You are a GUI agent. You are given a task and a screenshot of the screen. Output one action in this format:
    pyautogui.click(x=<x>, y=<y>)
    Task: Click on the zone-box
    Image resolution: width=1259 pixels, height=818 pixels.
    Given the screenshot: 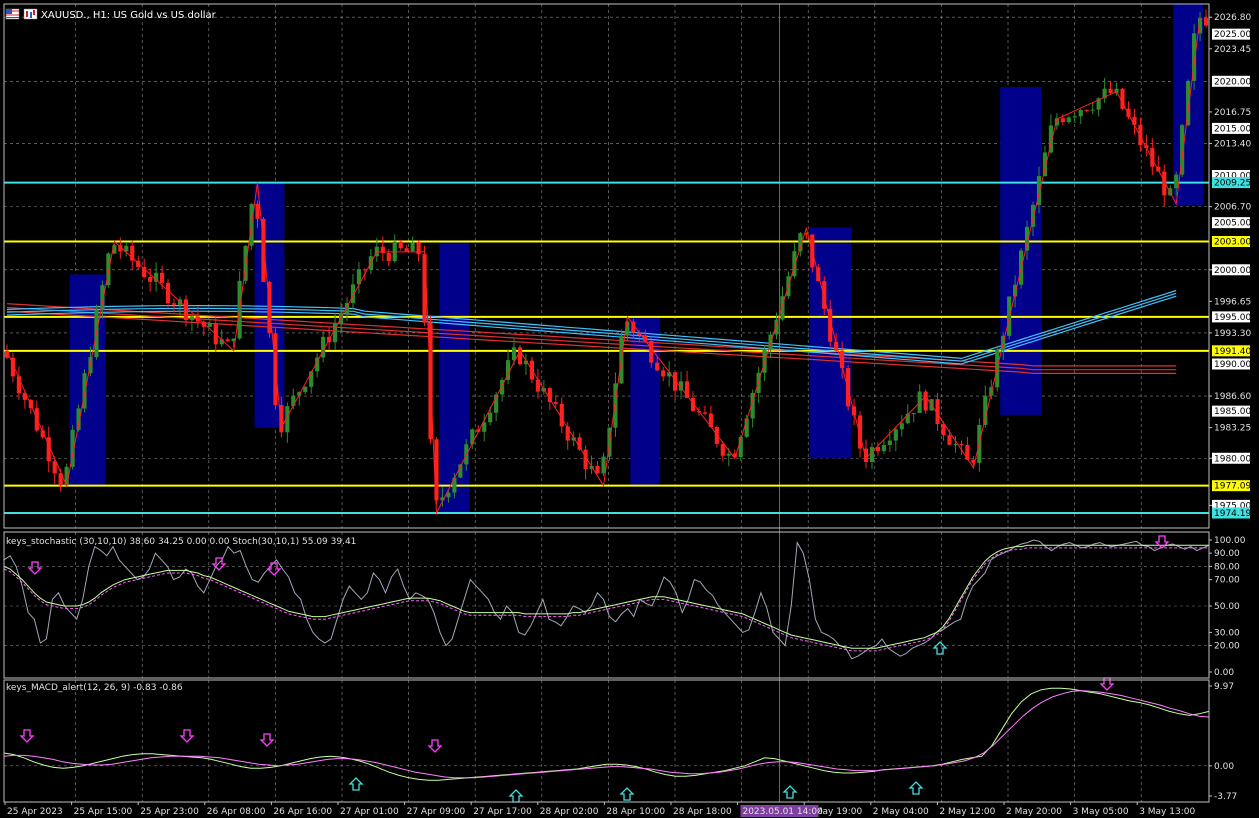 What is the action you would take?
    pyautogui.click(x=454, y=377)
    